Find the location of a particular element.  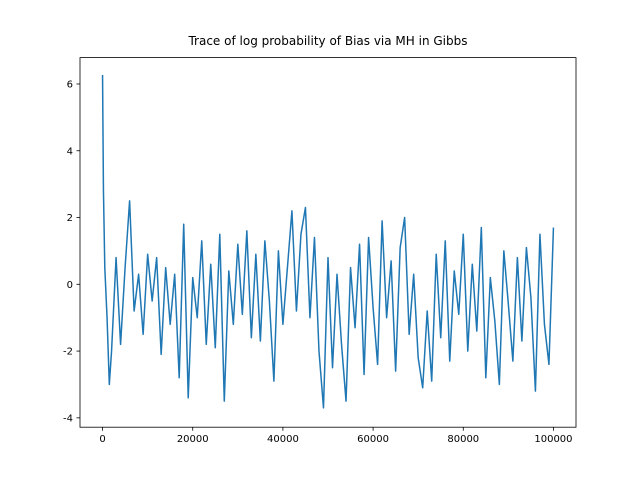

x-tick-label: 0 is located at coordinates (102, 439).